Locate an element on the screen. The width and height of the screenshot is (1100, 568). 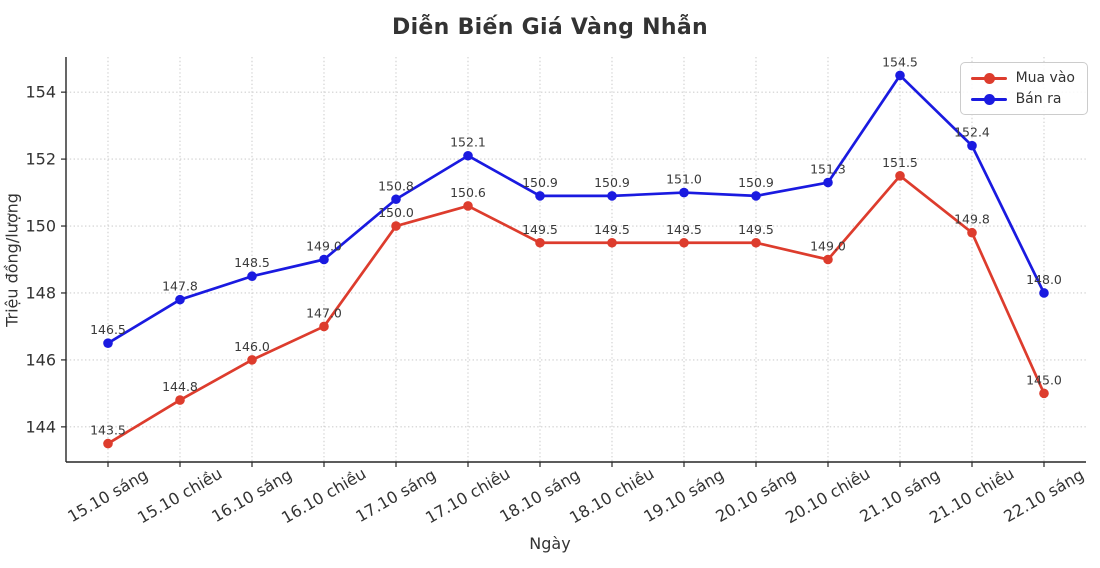
data-point-label: 152.1 is located at coordinates (468, 142).